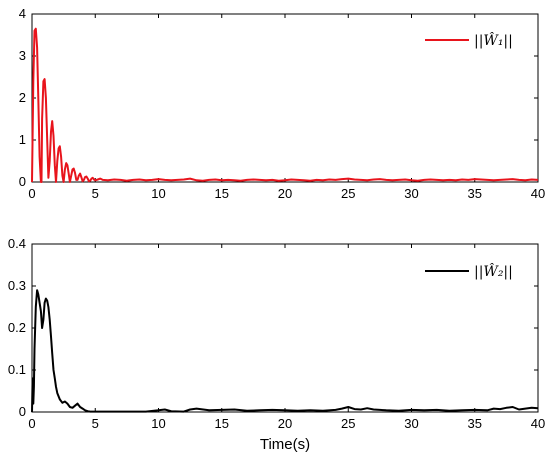 The height and width of the screenshot is (464, 550). Describe the element at coordinates (22, 55) in the screenshot. I see `y-tick-label: 3` at that location.